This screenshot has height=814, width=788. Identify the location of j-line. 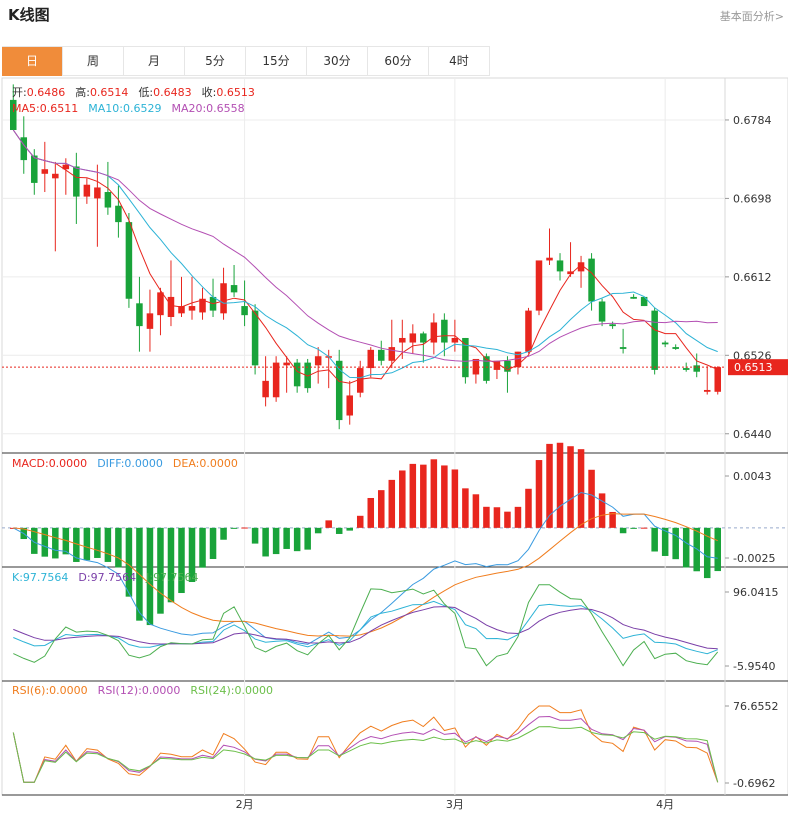
(366, 625).